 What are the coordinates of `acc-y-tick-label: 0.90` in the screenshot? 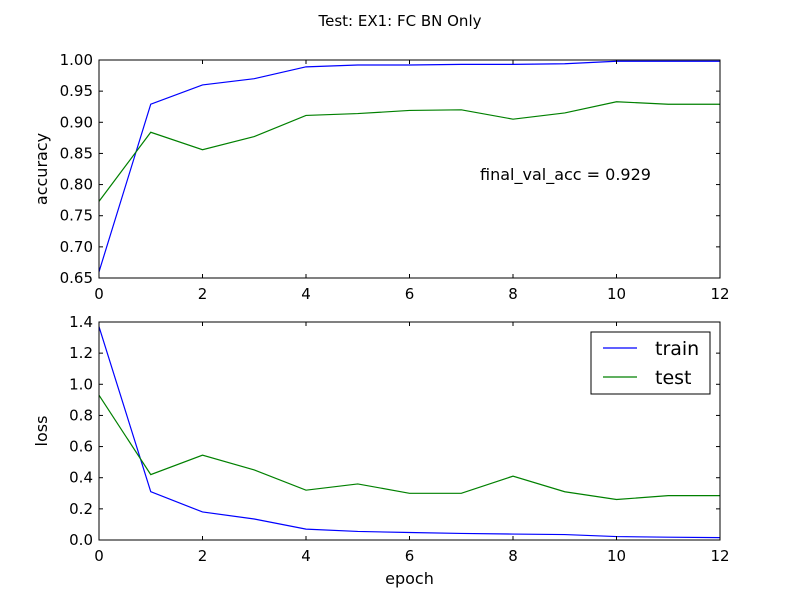 It's located at (76, 122).